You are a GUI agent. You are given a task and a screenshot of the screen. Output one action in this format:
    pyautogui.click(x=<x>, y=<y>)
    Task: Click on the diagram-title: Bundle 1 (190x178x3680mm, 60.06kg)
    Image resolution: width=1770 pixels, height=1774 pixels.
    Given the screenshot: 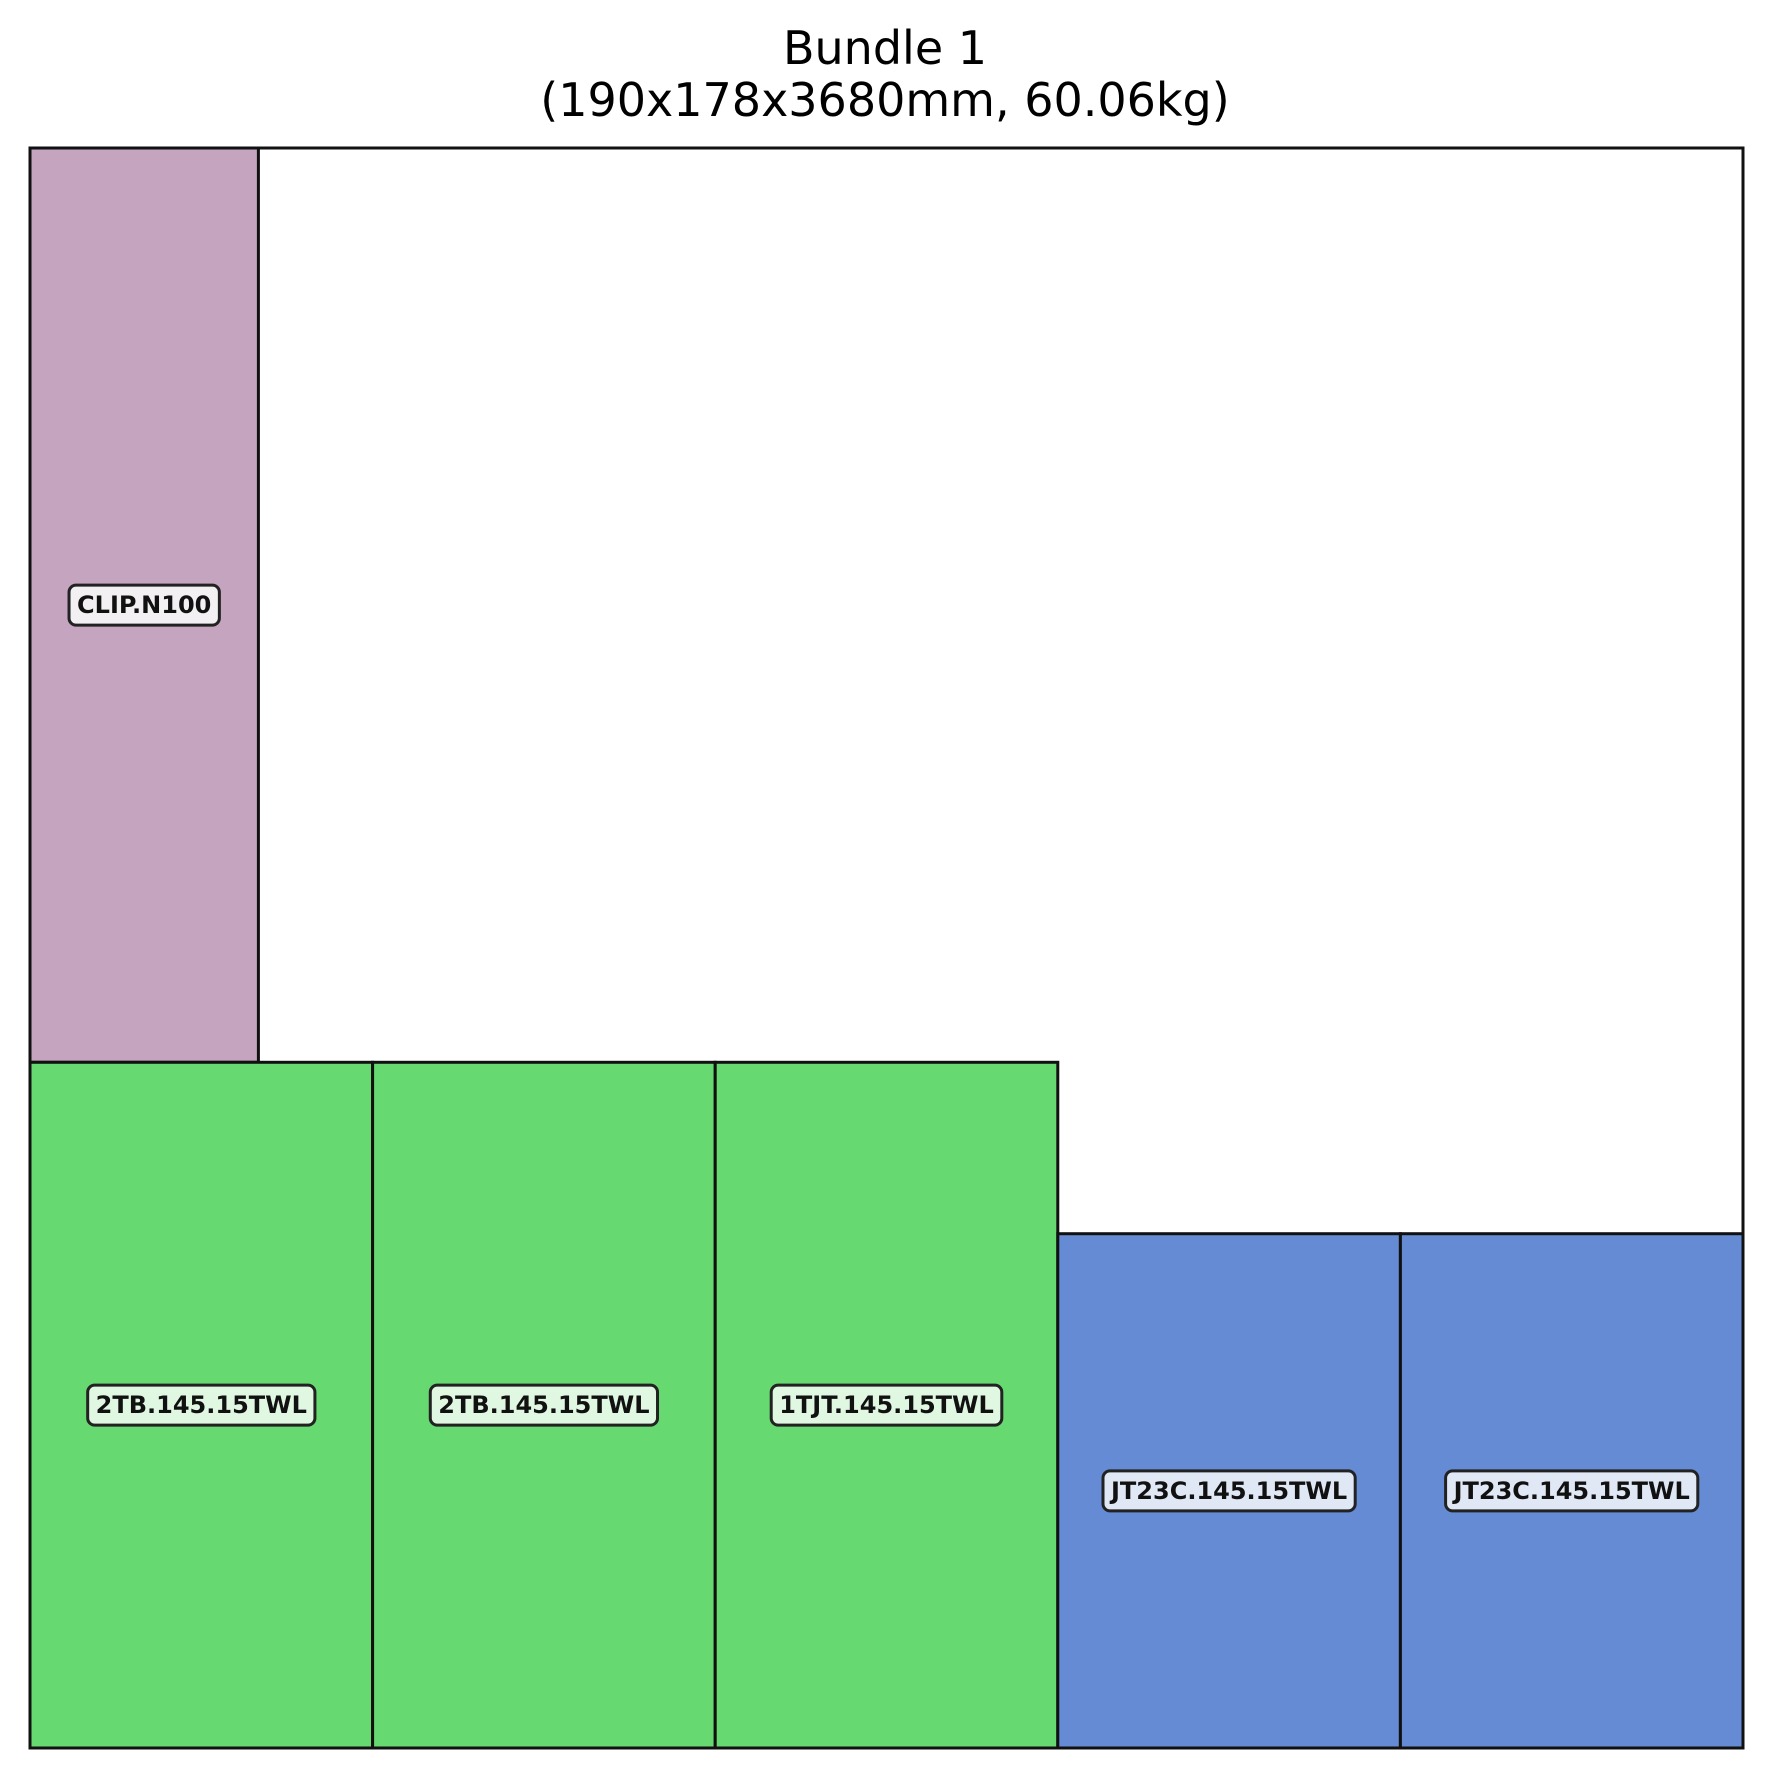 What is the action you would take?
    pyautogui.click(x=885, y=74)
    